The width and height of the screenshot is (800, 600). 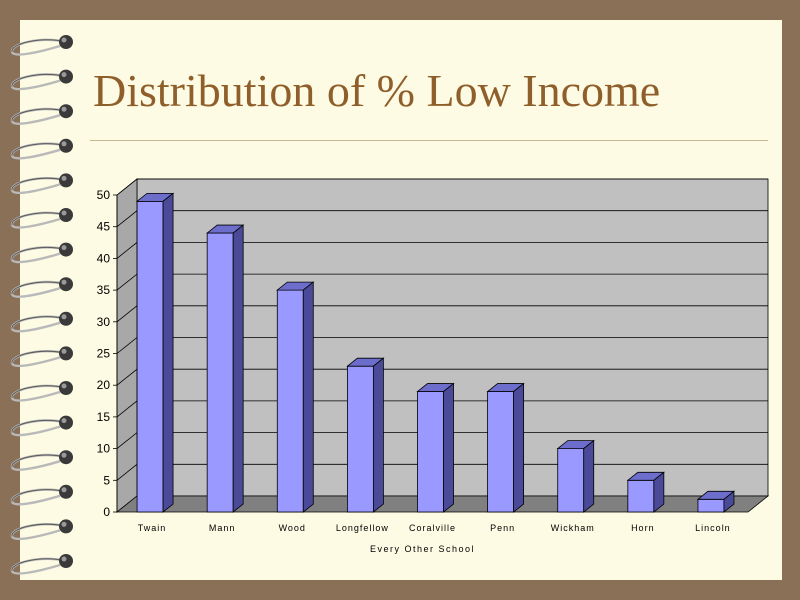 What do you see at coordinates (104, 258) in the screenshot?
I see `y-tick-label: 40` at bounding box center [104, 258].